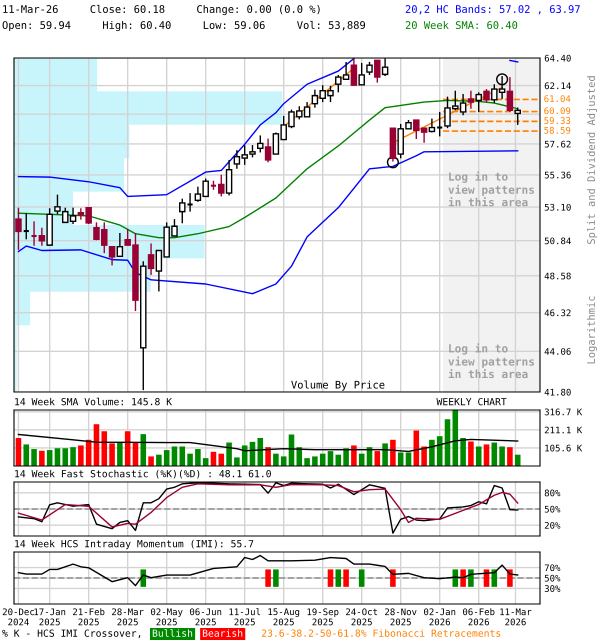 Image resolution: width=600 pixels, height=640 pixels. I want to click on chart-title: 14 Week SMA Volume: 145.8 K, so click(93, 402).